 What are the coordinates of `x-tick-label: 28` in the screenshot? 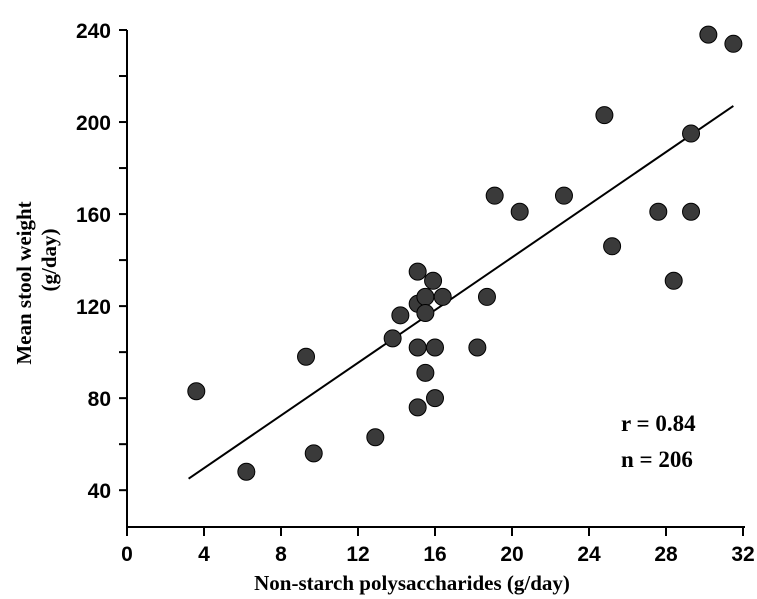 It's located at (666, 554).